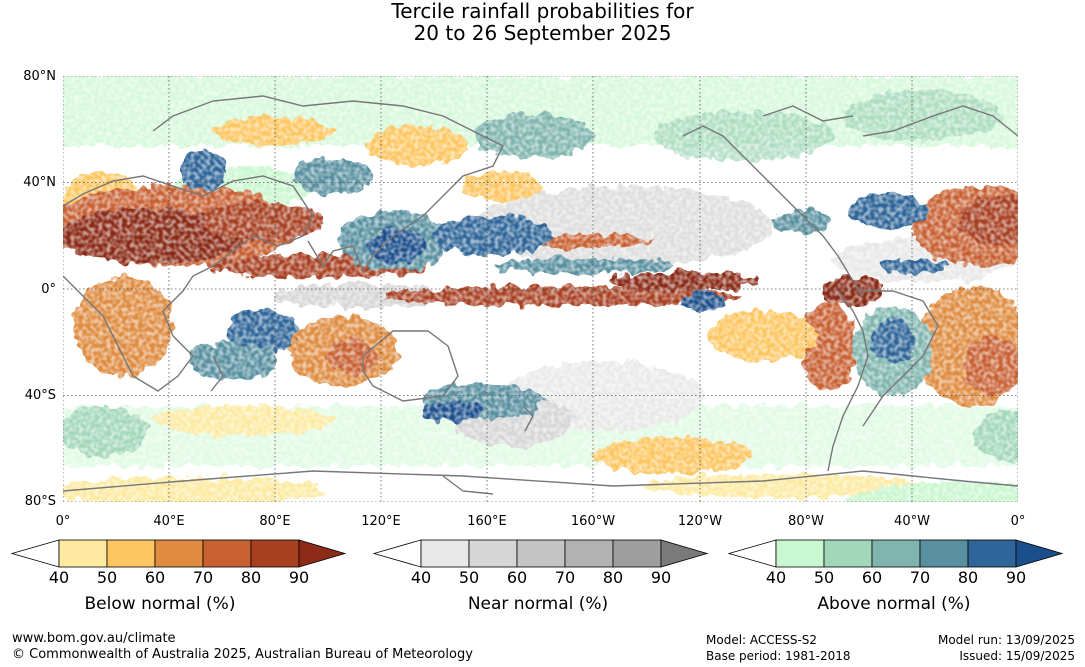  I want to click on lon-label-80e: 80°E, so click(275, 521).